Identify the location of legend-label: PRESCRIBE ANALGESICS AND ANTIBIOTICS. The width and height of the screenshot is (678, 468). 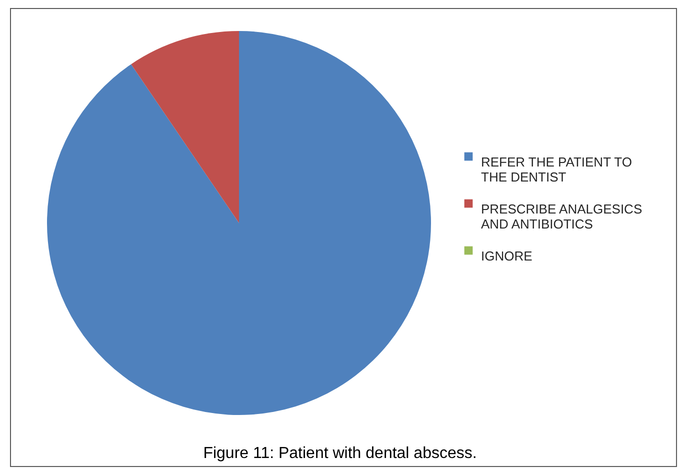
(561, 217).